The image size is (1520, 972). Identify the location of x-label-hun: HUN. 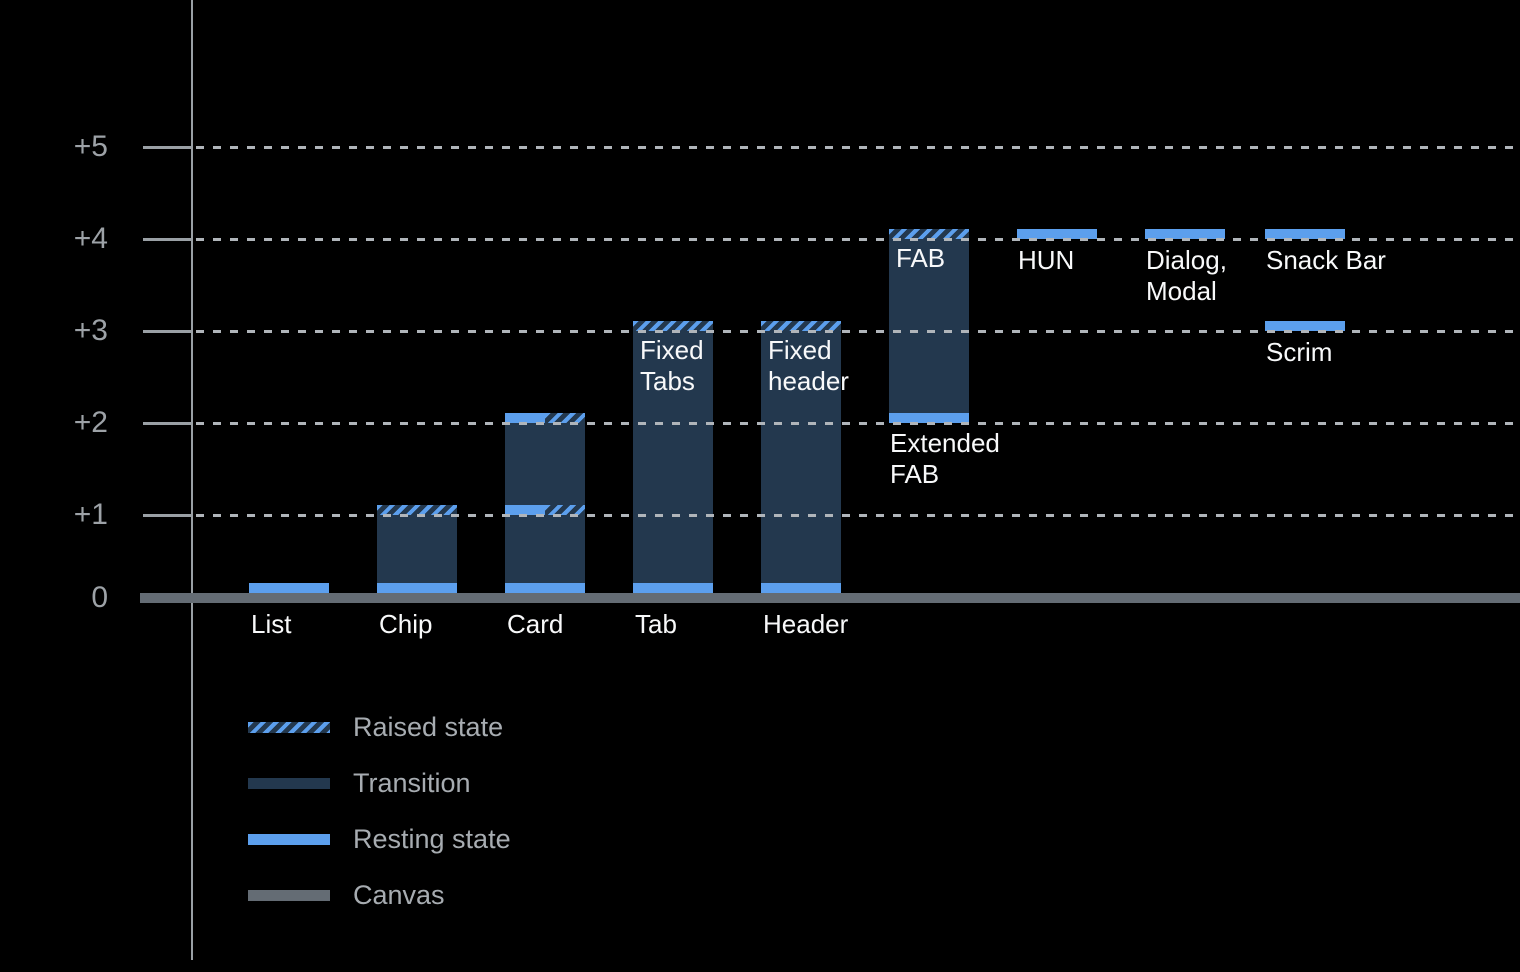
(1046, 260).